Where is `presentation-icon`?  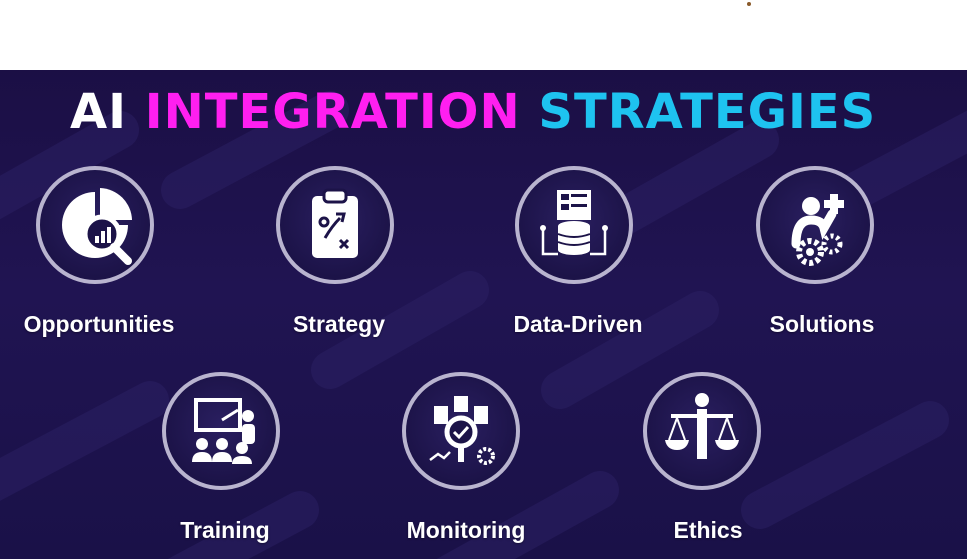 presentation-icon is located at coordinates (223, 431).